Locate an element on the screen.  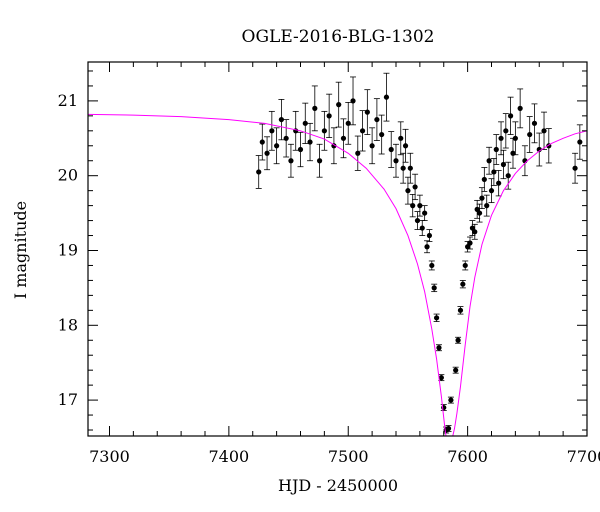
x-tick-label: 7600 is located at coordinates (467, 456).